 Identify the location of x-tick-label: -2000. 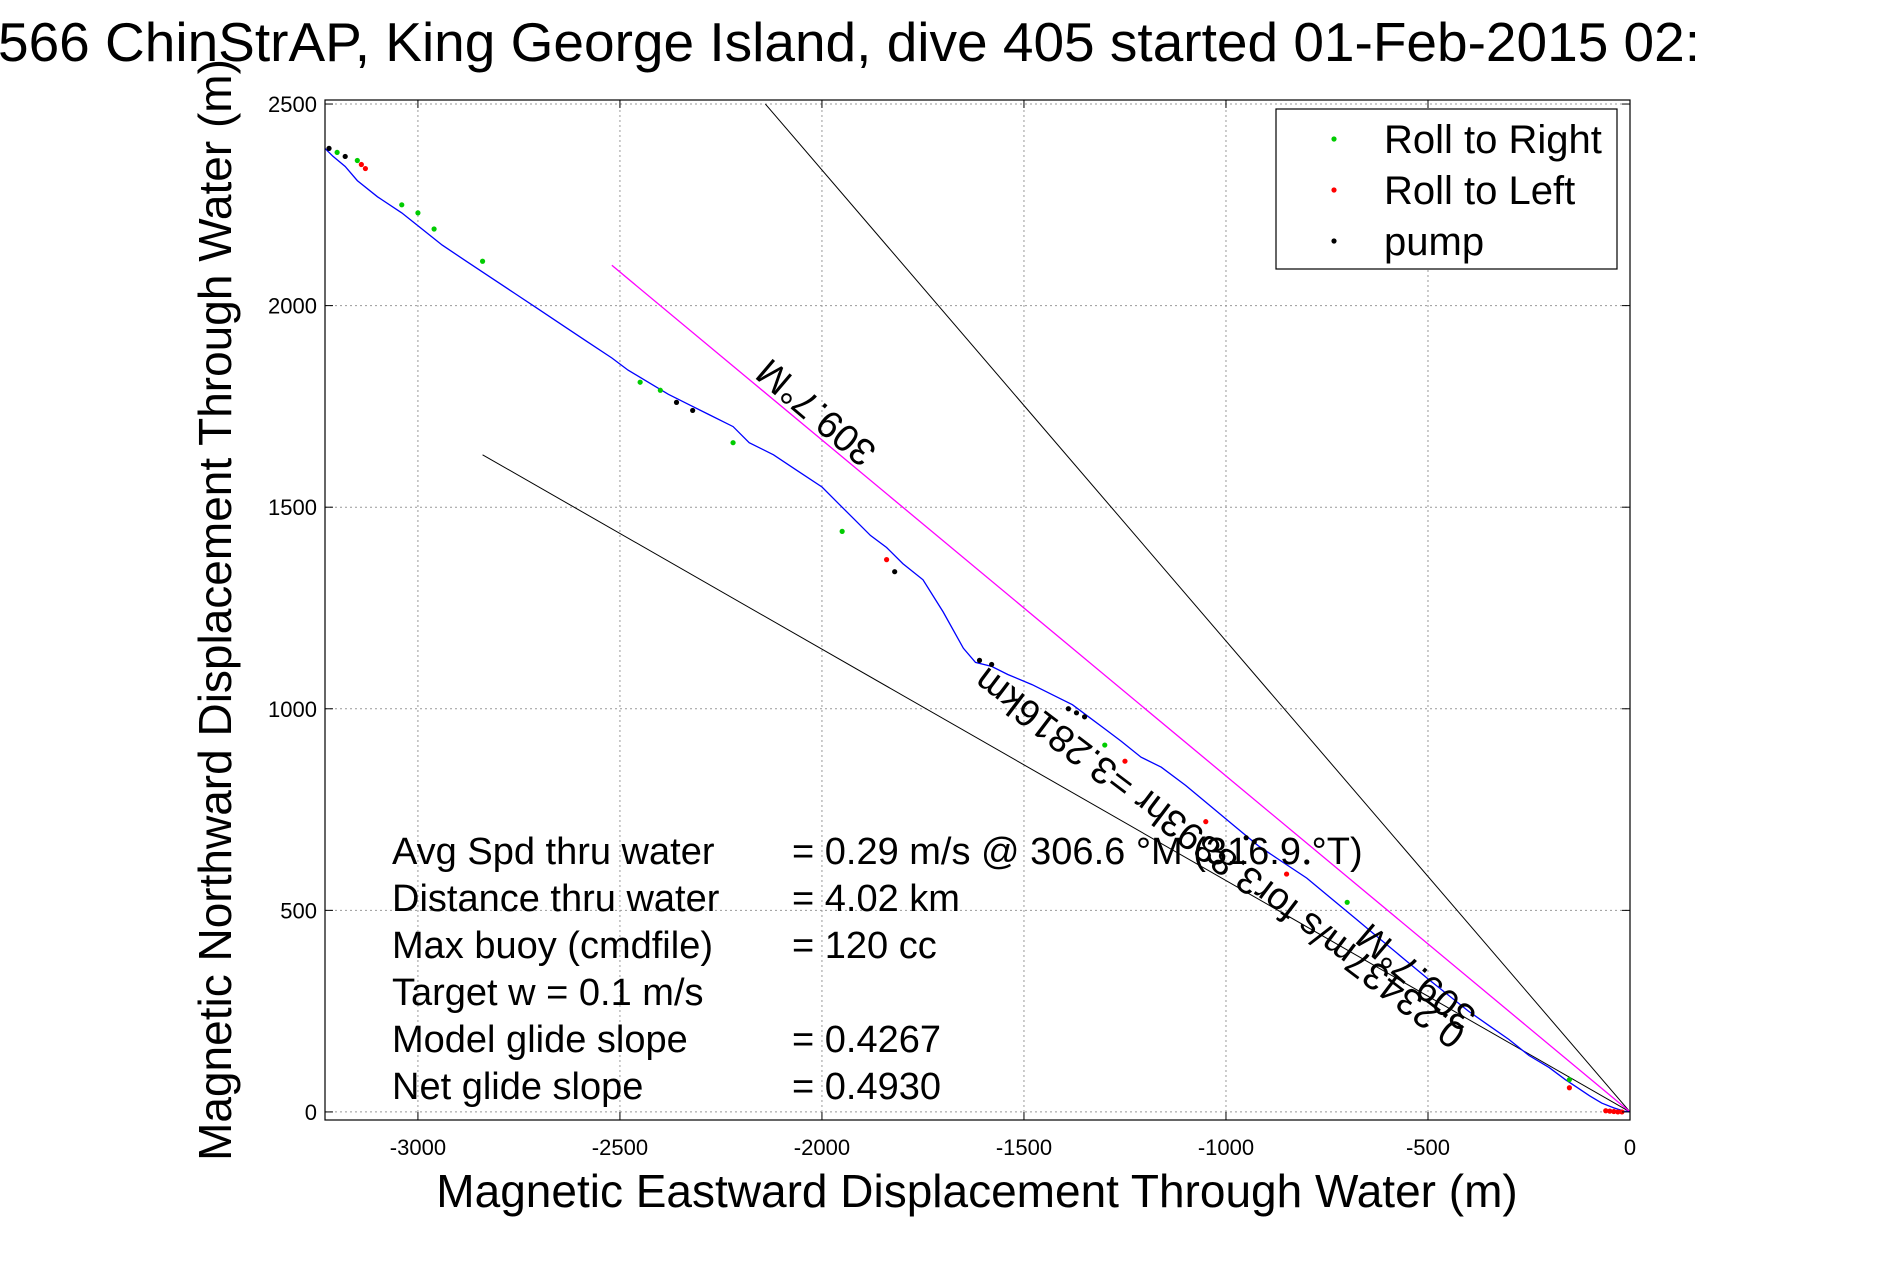
(822, 1147).